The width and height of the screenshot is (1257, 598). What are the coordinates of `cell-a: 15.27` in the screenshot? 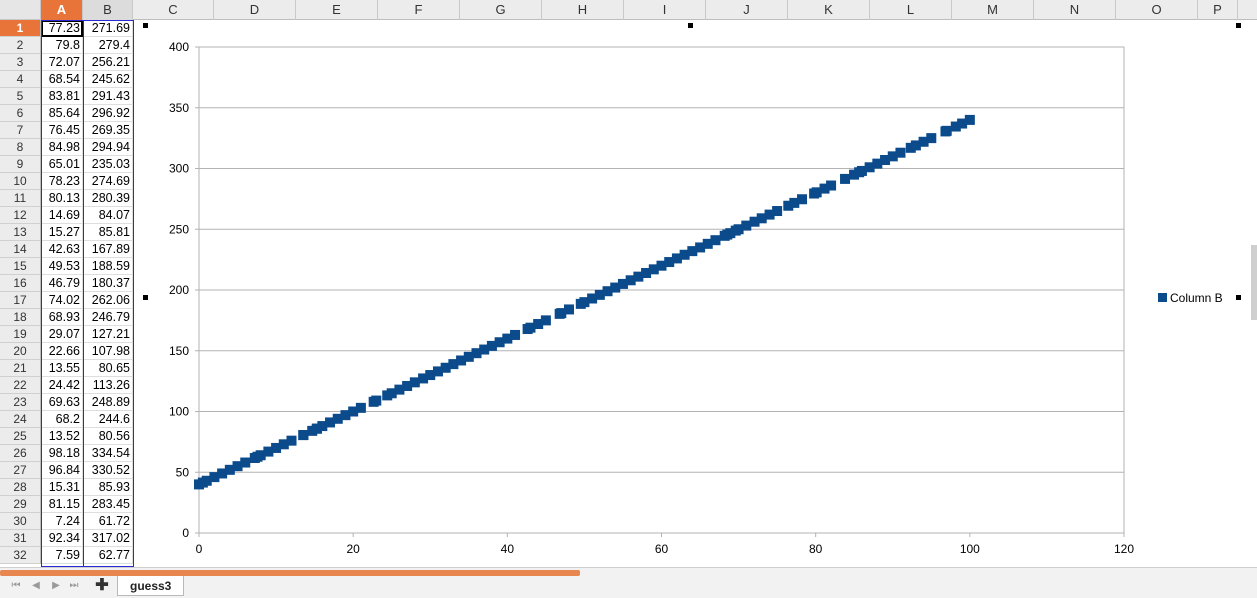 It's located at (62, 232).